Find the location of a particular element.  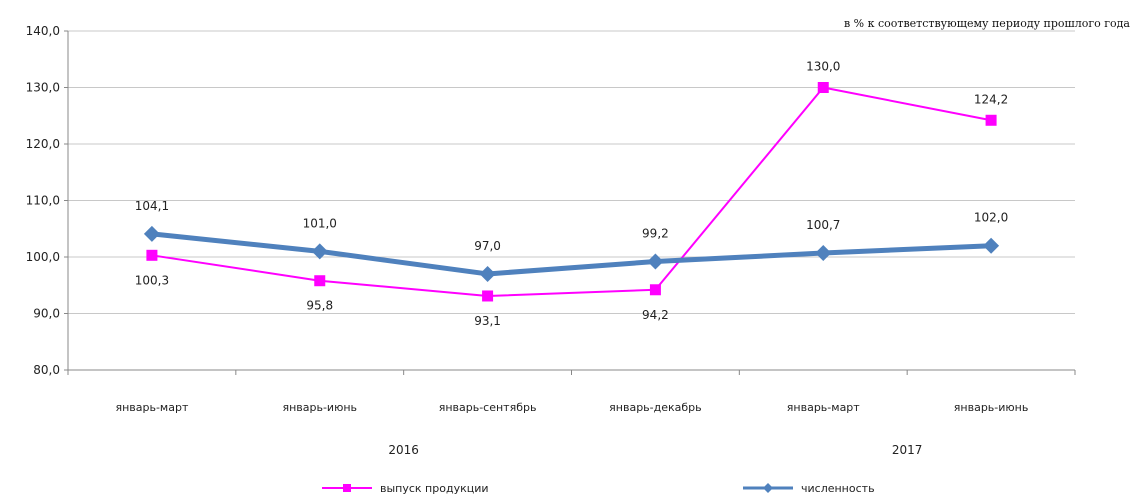

data-label: 130,0 is located at coordinates (823, 67).